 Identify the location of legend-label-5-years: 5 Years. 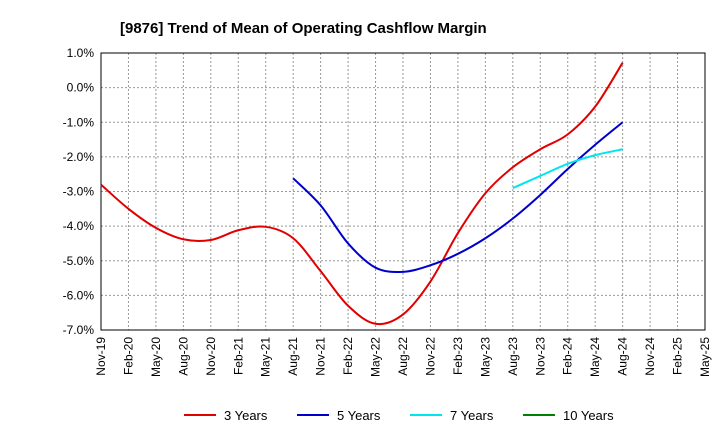
(359, 415).